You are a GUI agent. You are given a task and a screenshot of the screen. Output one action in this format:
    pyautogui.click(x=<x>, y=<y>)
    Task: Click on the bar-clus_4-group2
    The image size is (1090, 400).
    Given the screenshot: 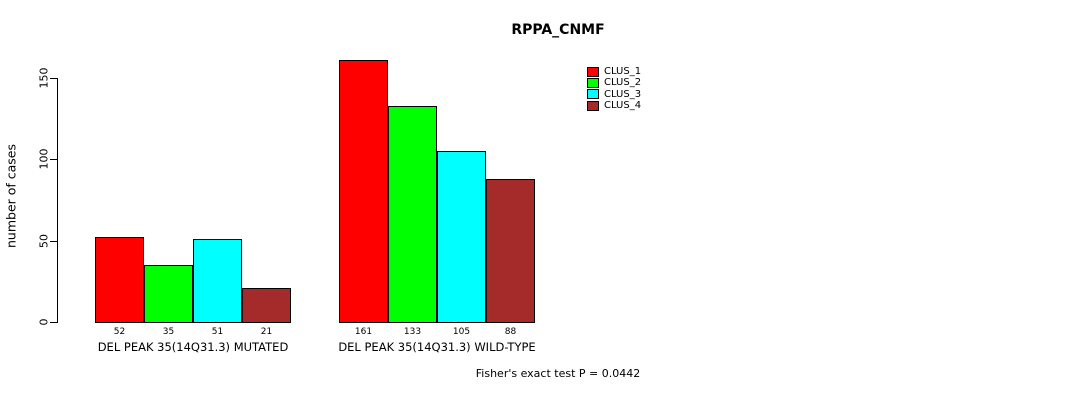 What is the action you would take?
    pyautogui.click(x=510, y=250)
    